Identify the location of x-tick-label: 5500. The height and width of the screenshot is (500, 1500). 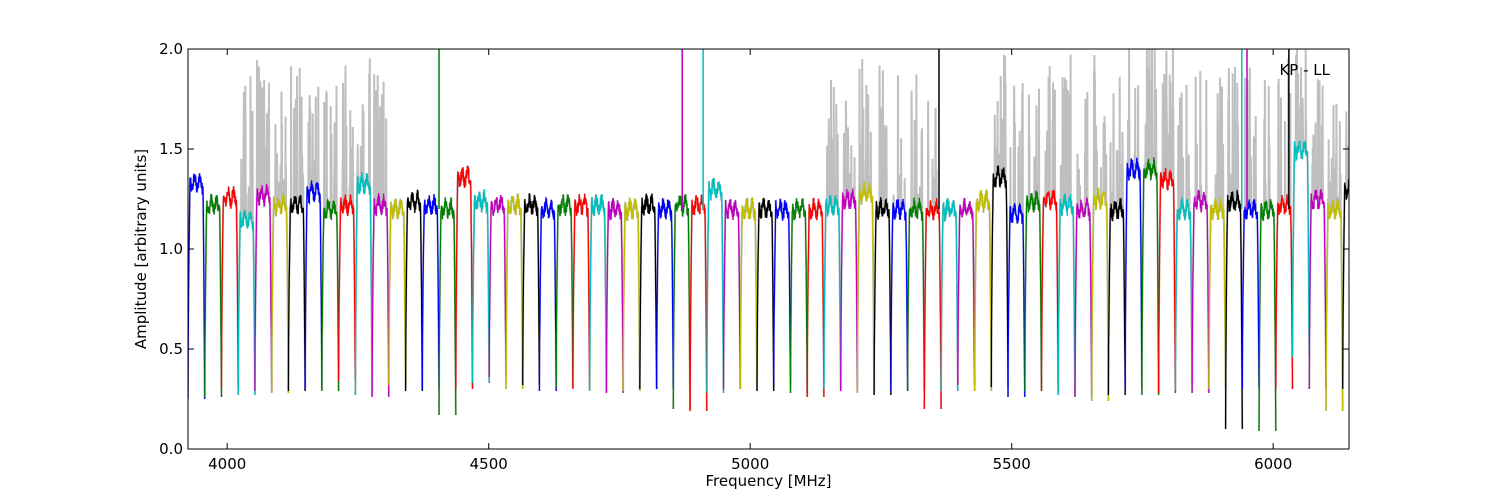
(1012, 464).